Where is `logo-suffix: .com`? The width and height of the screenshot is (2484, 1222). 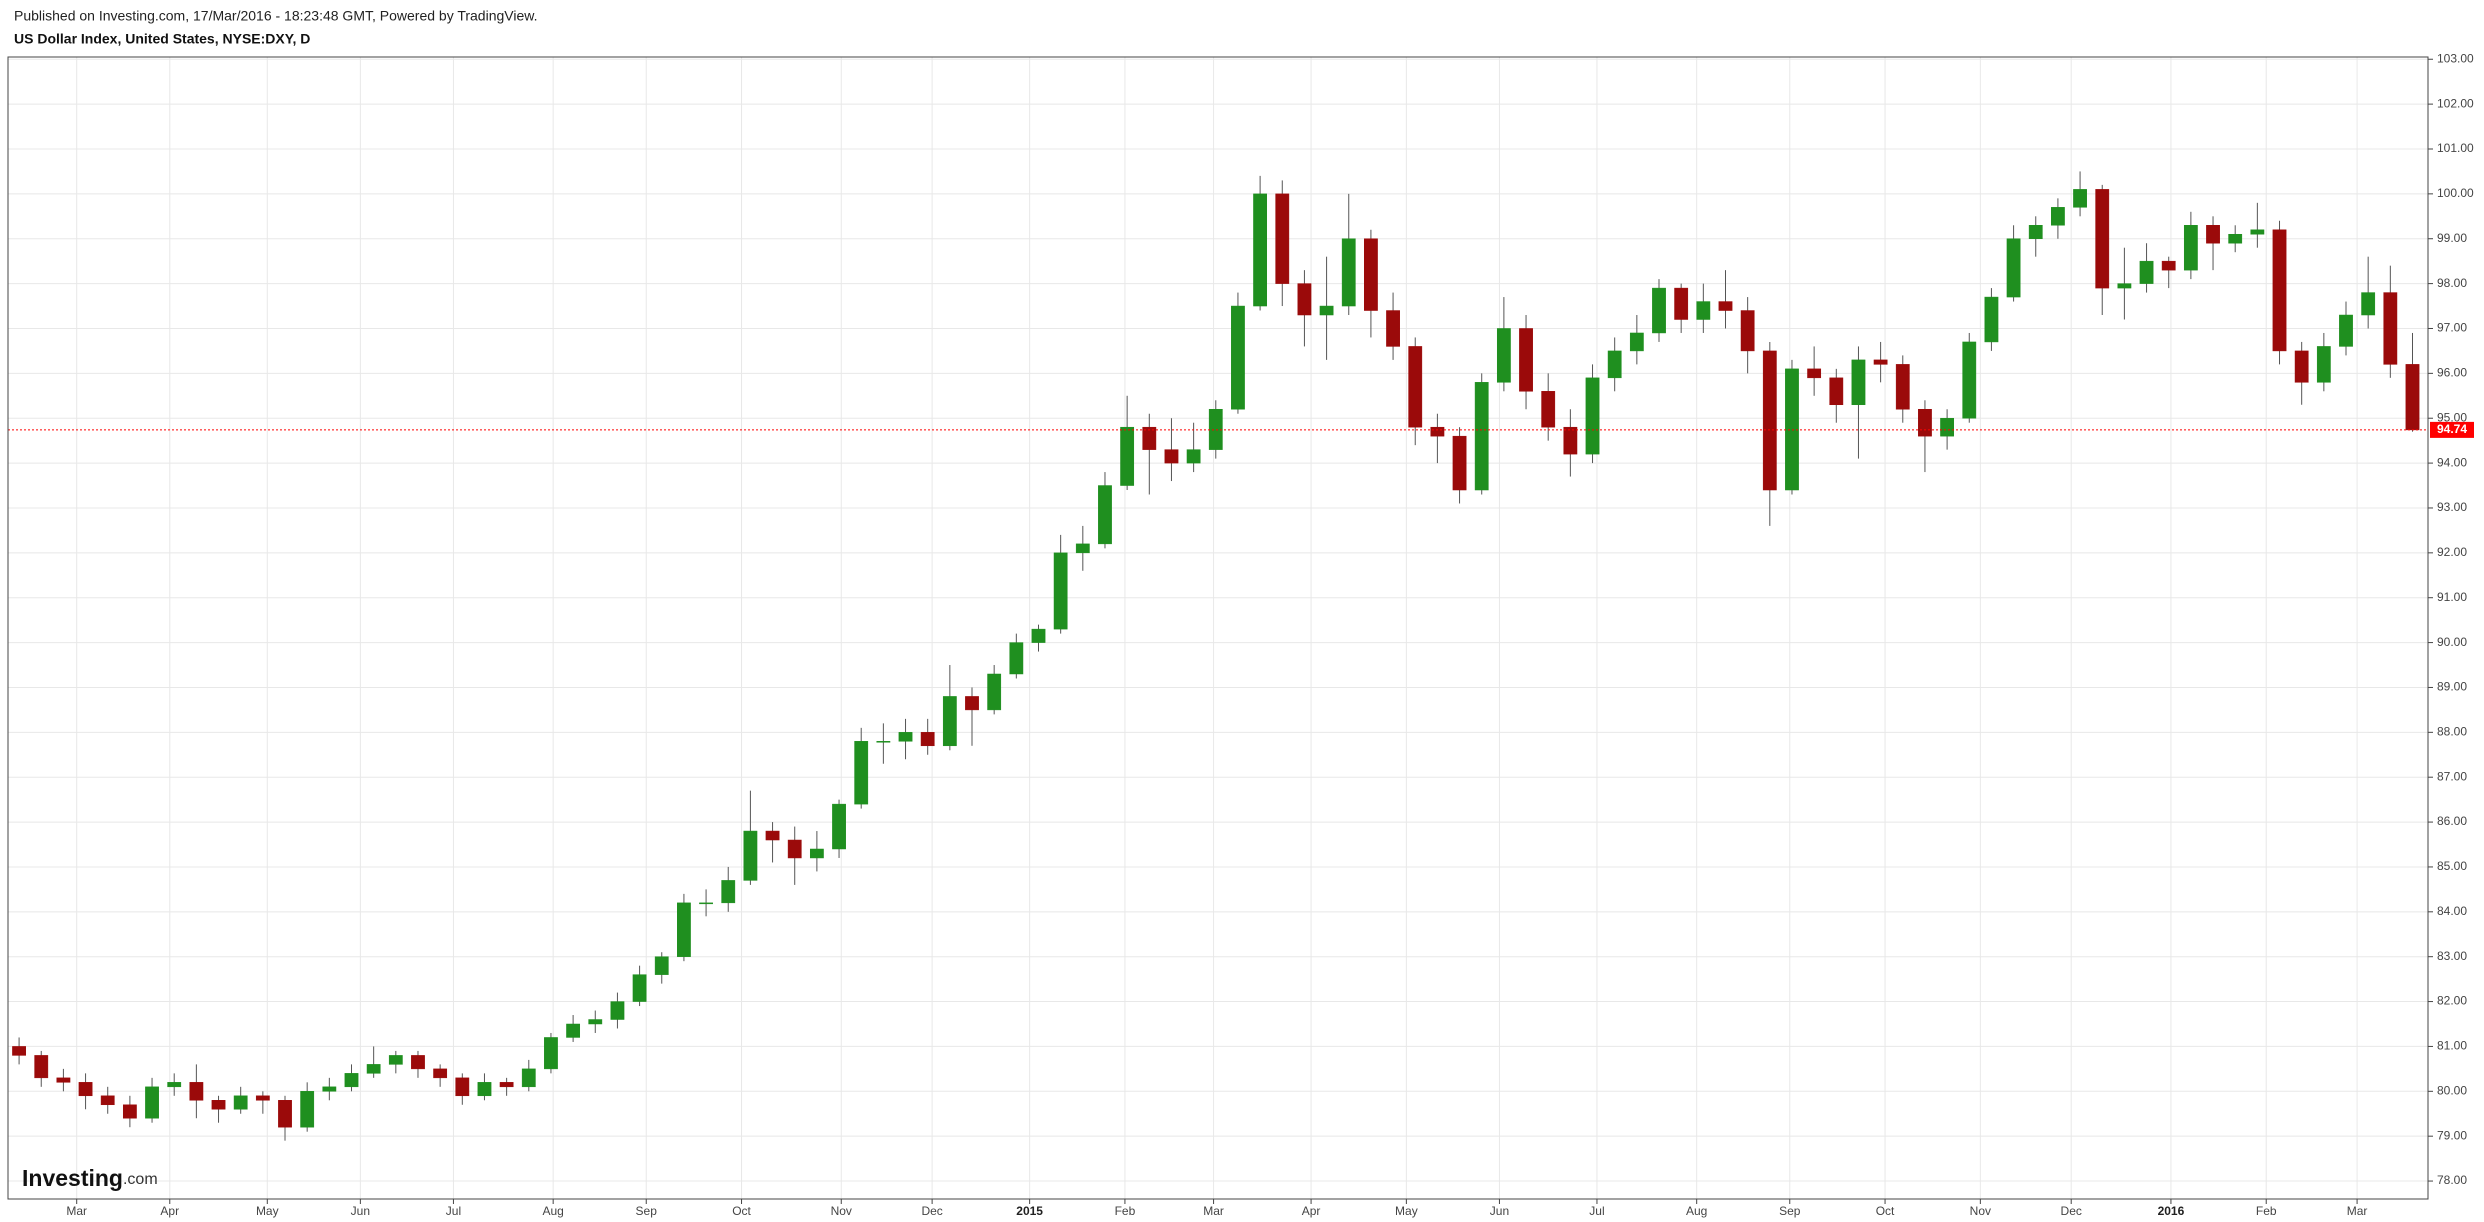 logo-suffix: .com is located at coordinates (140, 1179).